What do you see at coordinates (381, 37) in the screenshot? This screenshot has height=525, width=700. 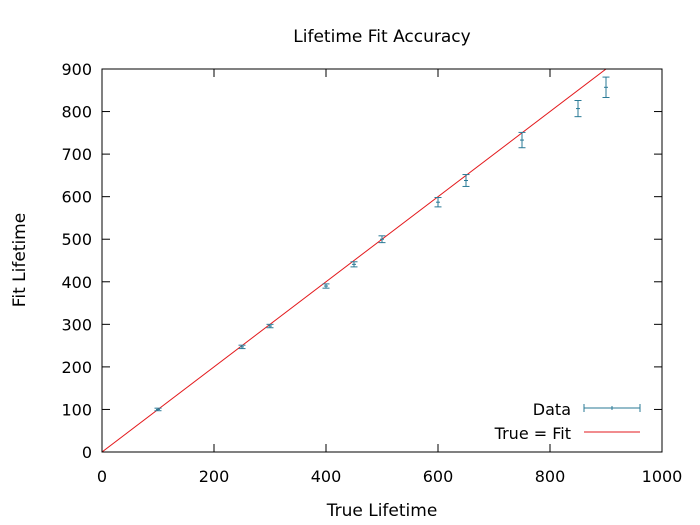 I see `chart-title: Lifetime Fit Accuracy` at bounding box center [381, 37].